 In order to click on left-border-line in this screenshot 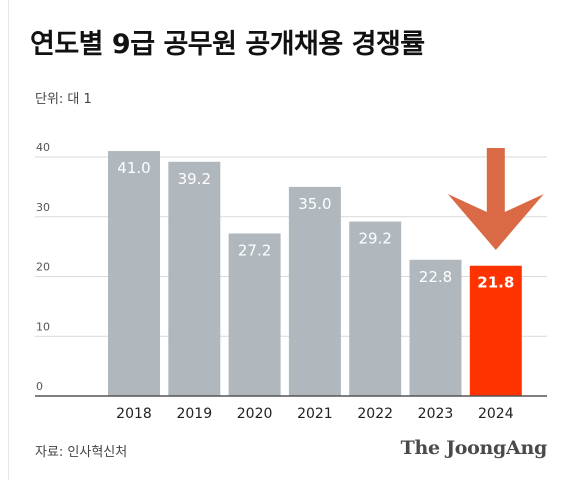, I will do `click(8, 240)`.